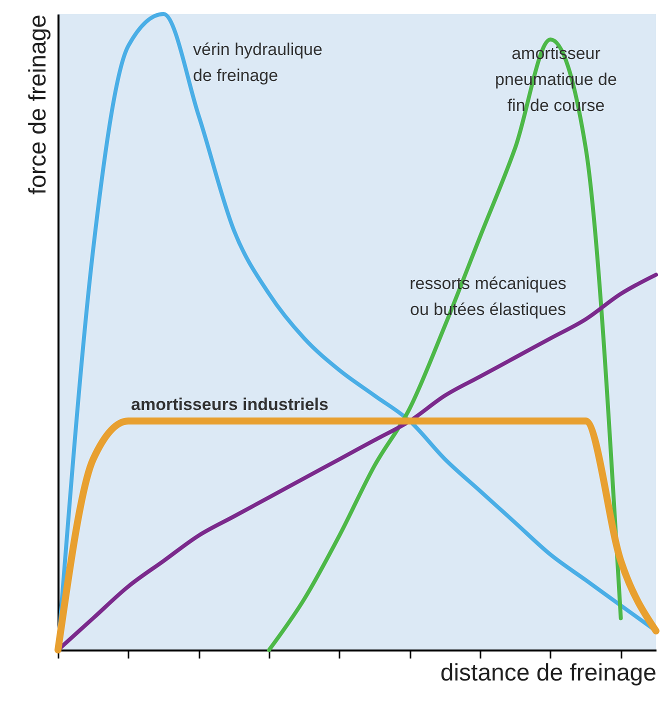  I want to click on y-axis-title: force de freinage, so click(38, 104).